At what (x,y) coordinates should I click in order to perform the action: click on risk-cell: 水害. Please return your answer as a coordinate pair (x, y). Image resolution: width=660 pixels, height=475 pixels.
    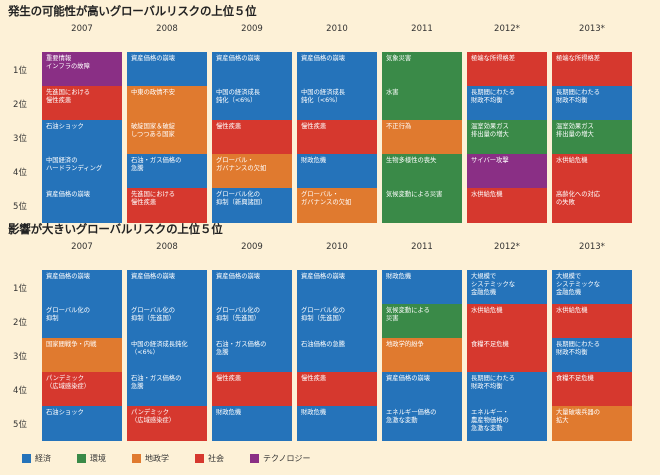
    Looking at the image, I should click on (422, 103).